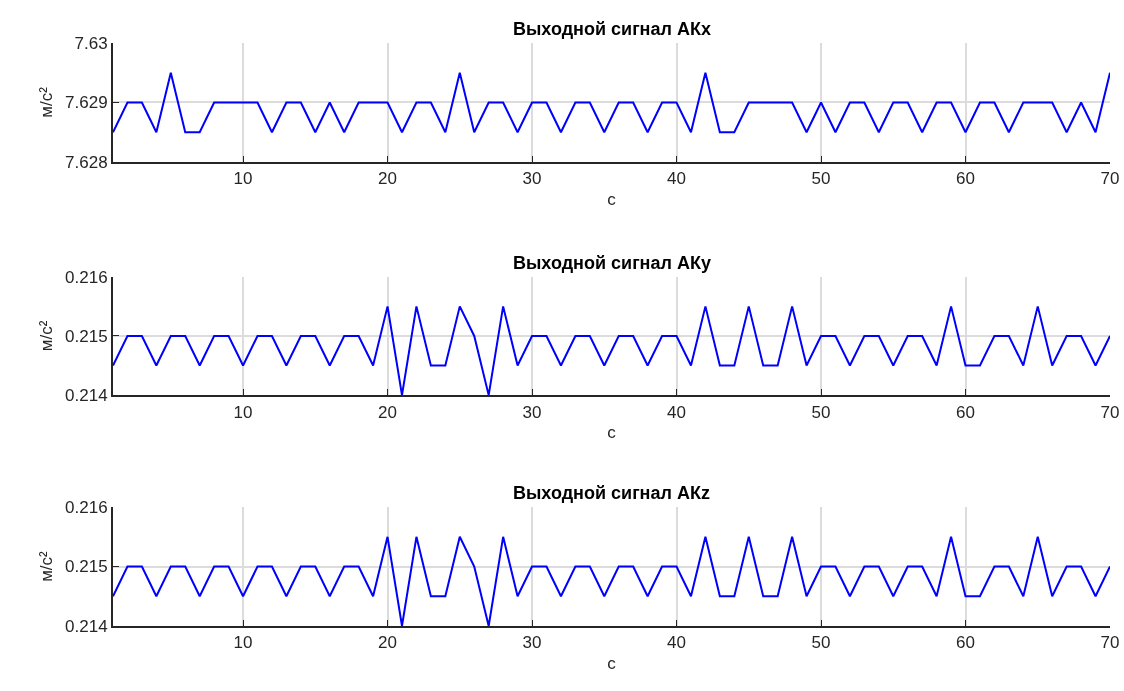  What do you see at coordinates (86, 162) in the screenshot?
I see `y-tick-label: 7.628` at bounding box center [86, 162].